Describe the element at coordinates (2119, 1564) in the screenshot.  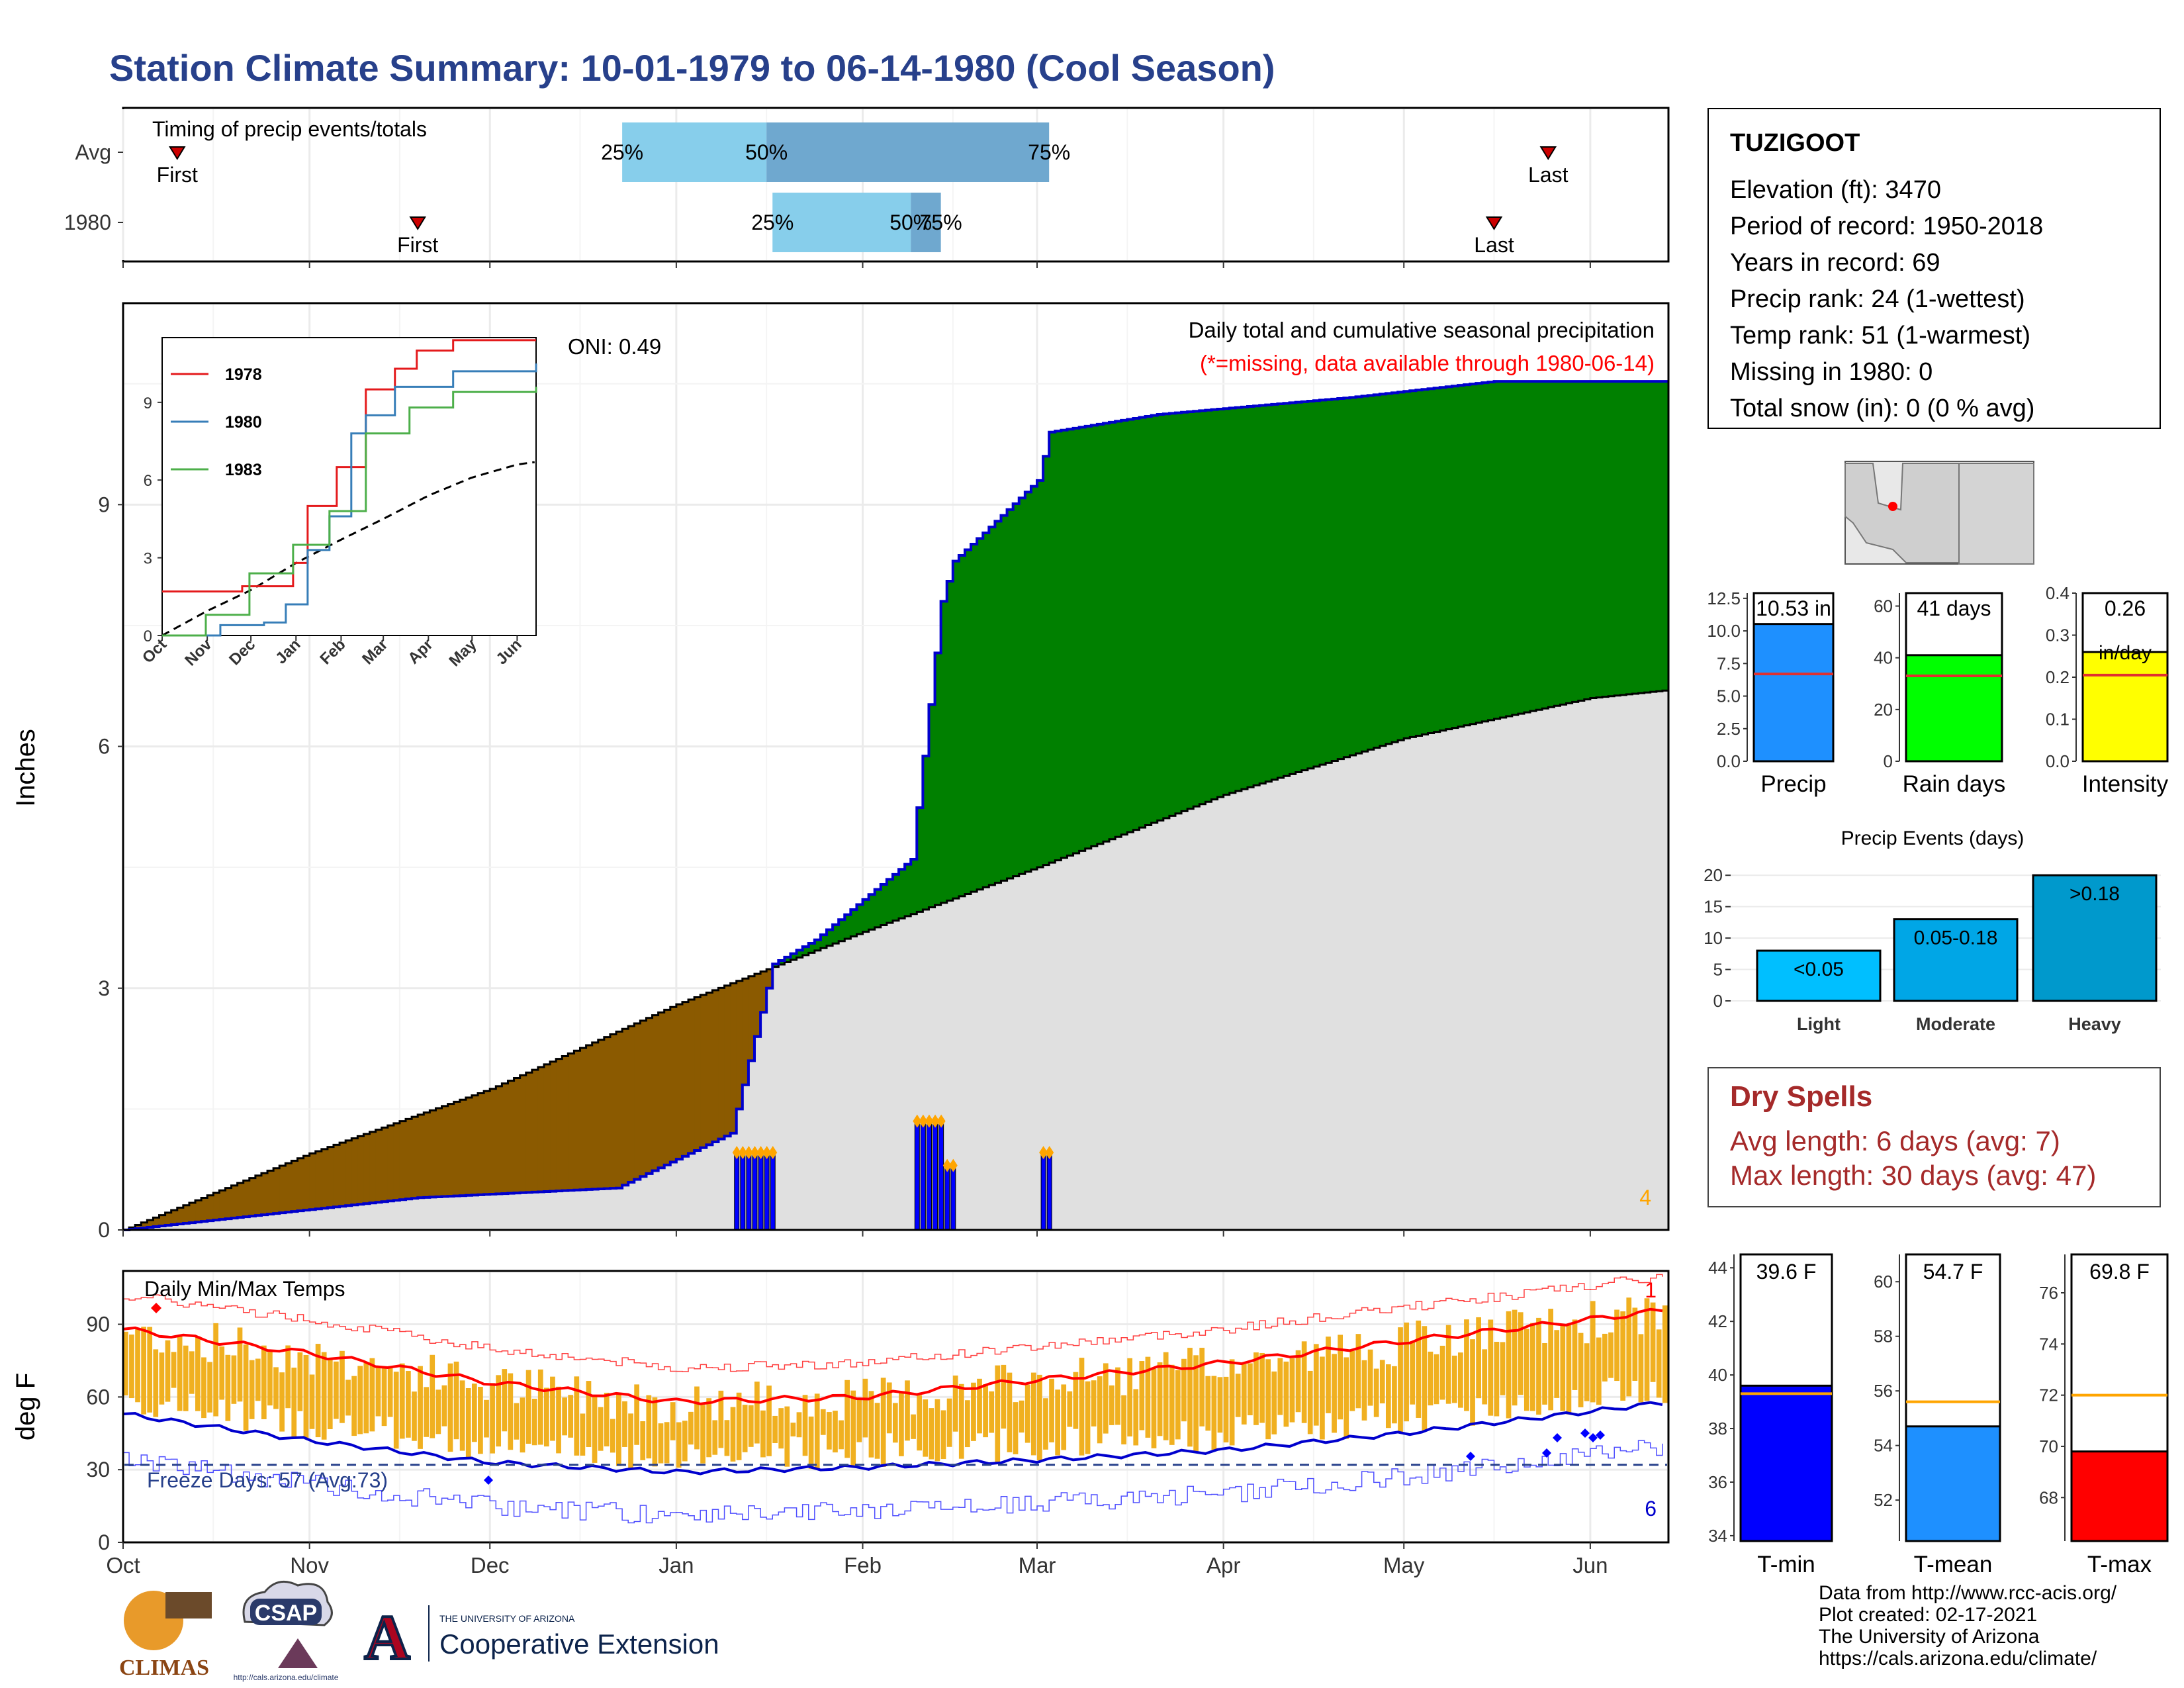
I see `temp-summary-axis-label: T-max` at that location.